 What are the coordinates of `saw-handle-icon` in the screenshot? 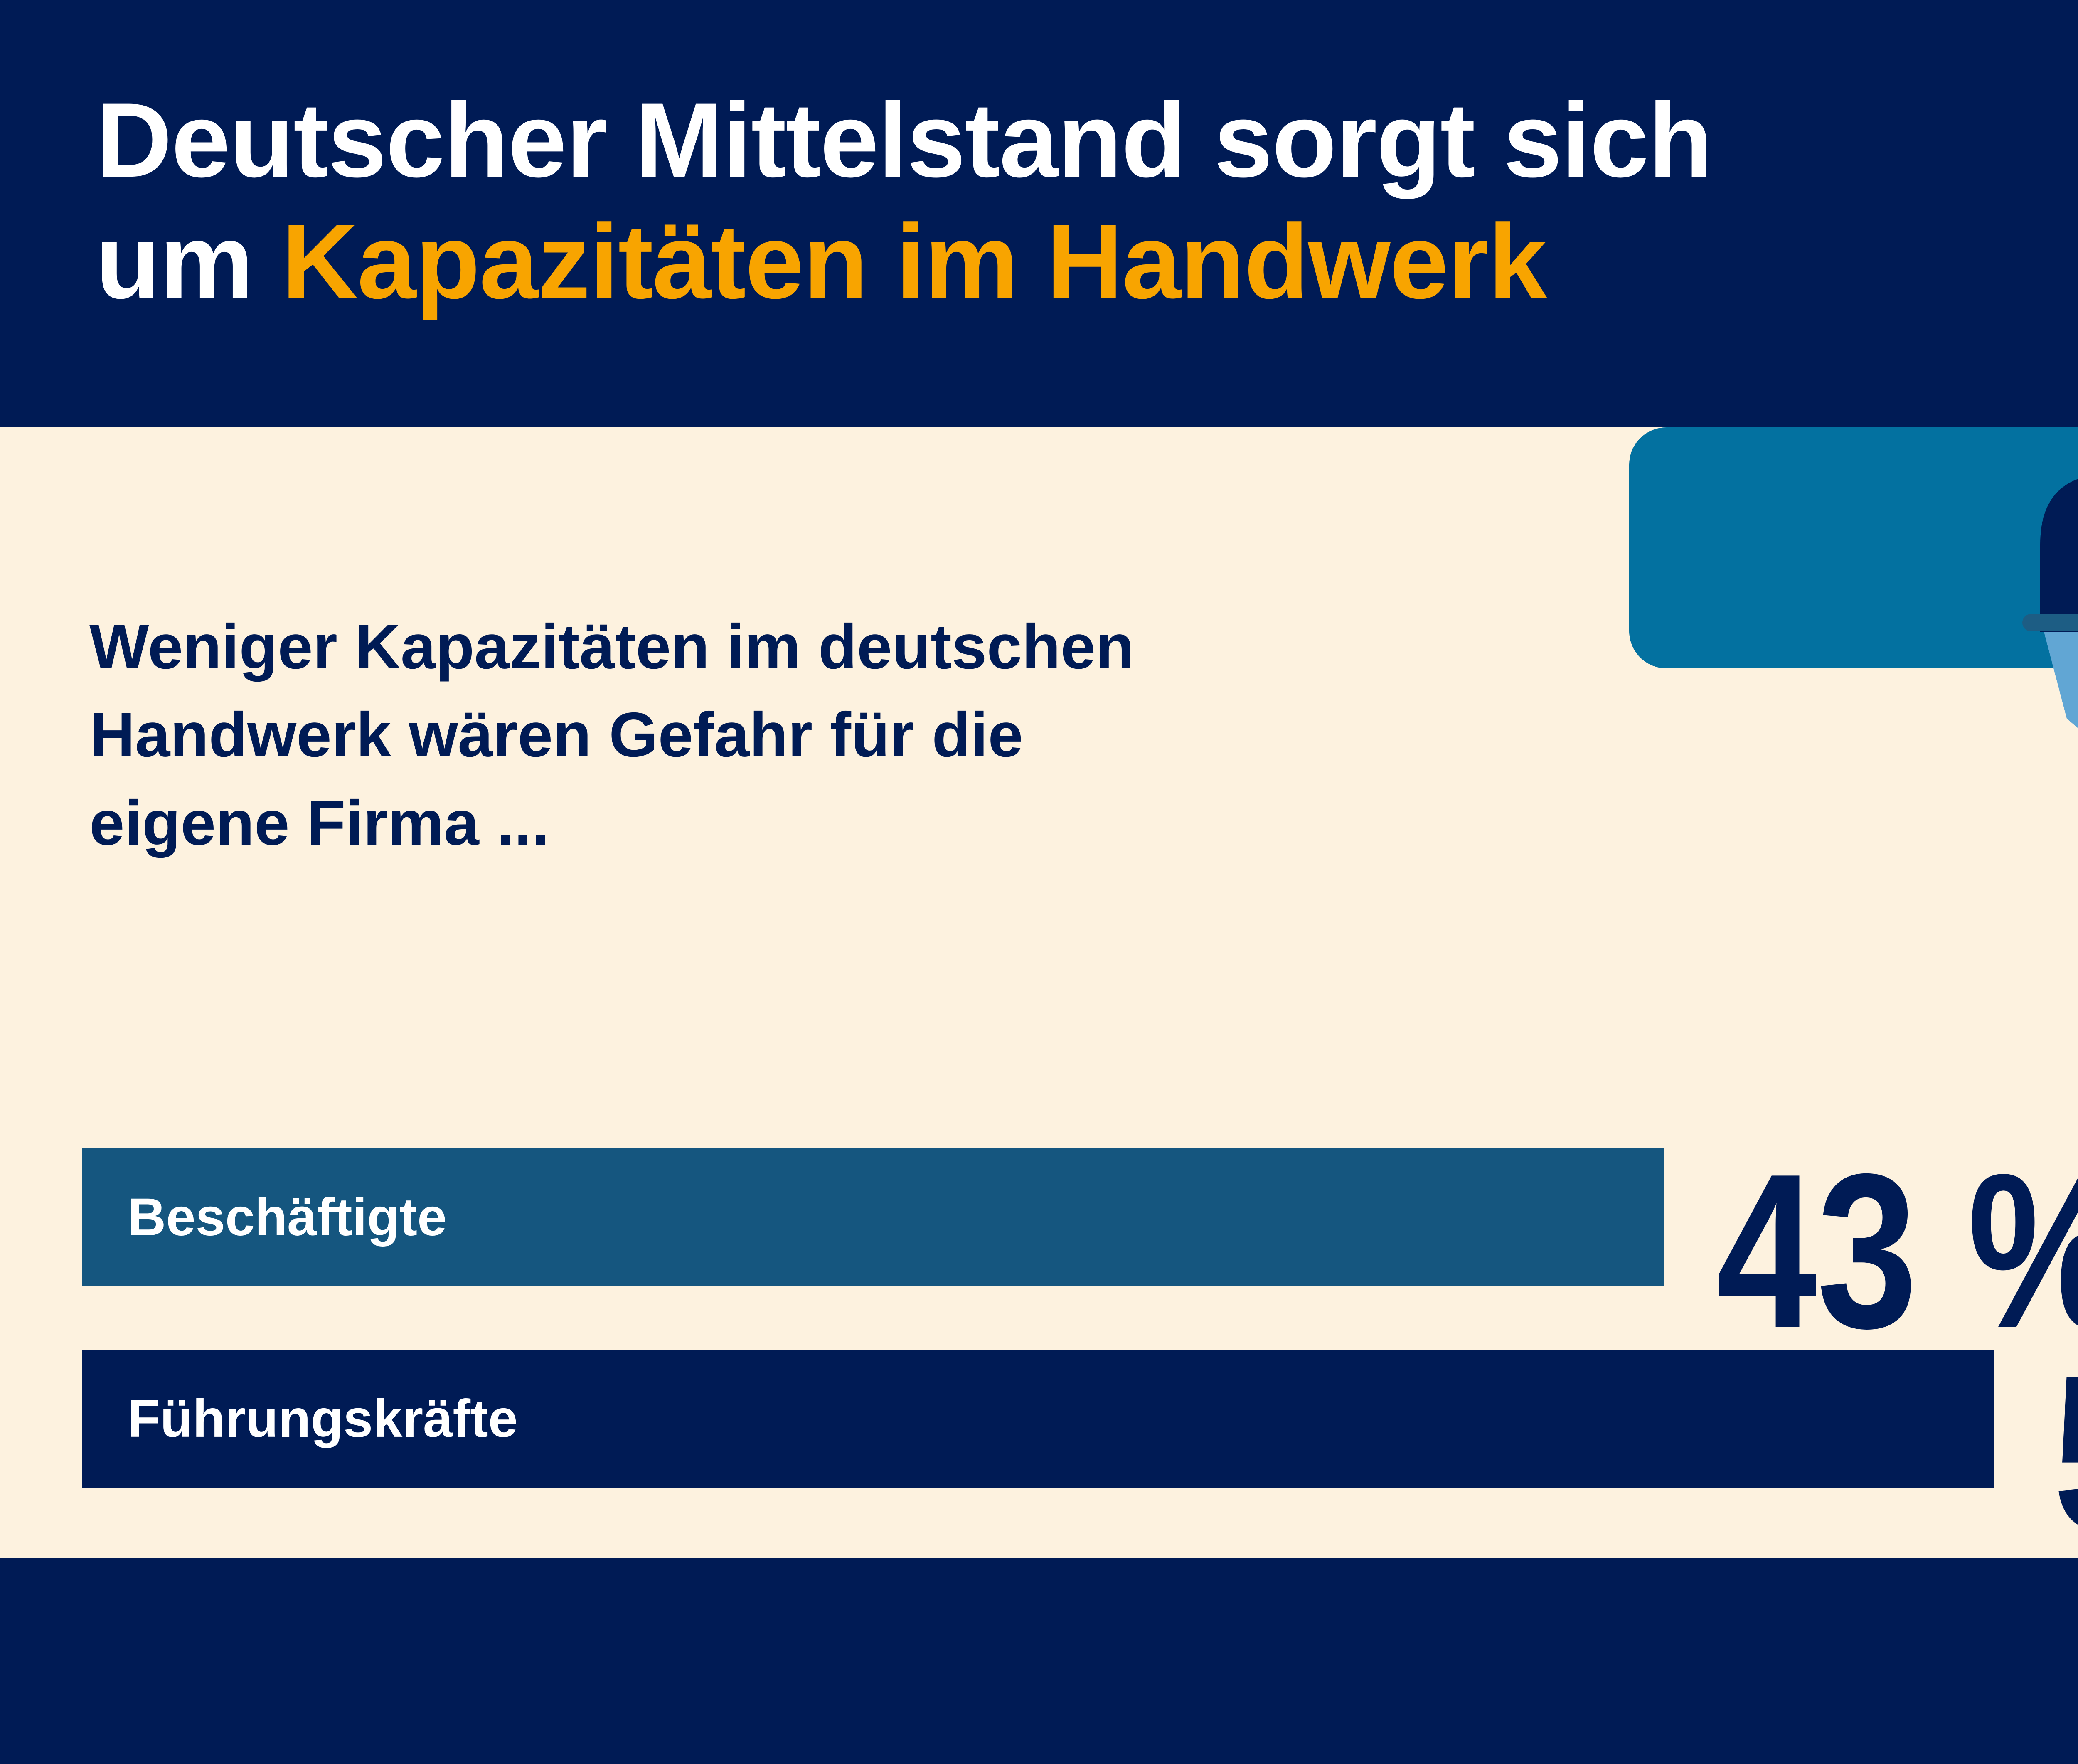 It's located at (2059, 555).